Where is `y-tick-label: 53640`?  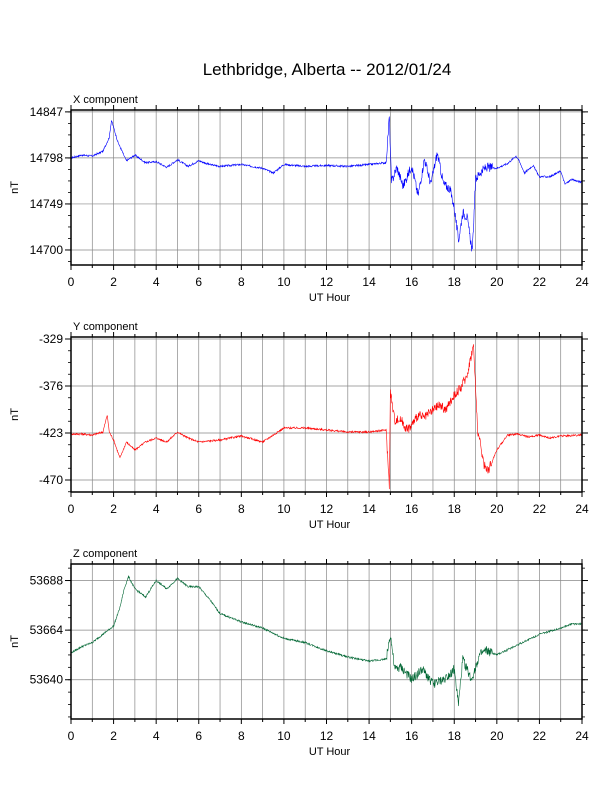
y-tick-label: 53640 is located at coordinates (47, 680).